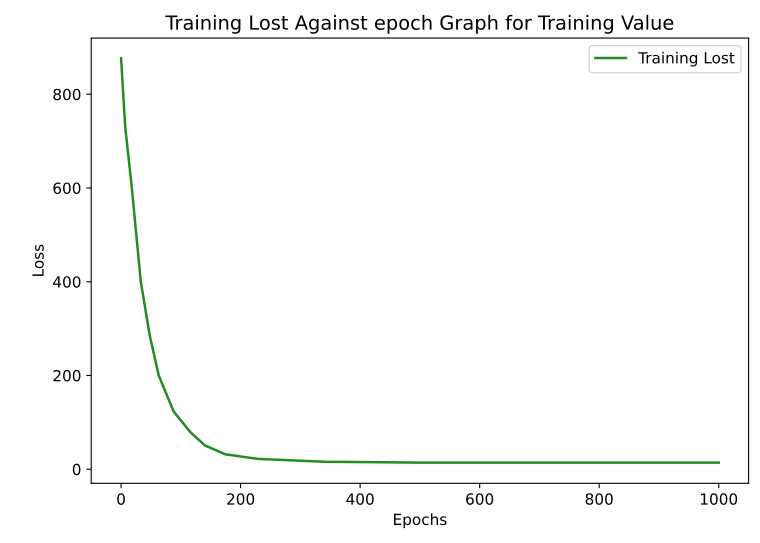 This screenshot has width=760, height=543. I want to click on y-tick-label: 0, so click(76, 470).